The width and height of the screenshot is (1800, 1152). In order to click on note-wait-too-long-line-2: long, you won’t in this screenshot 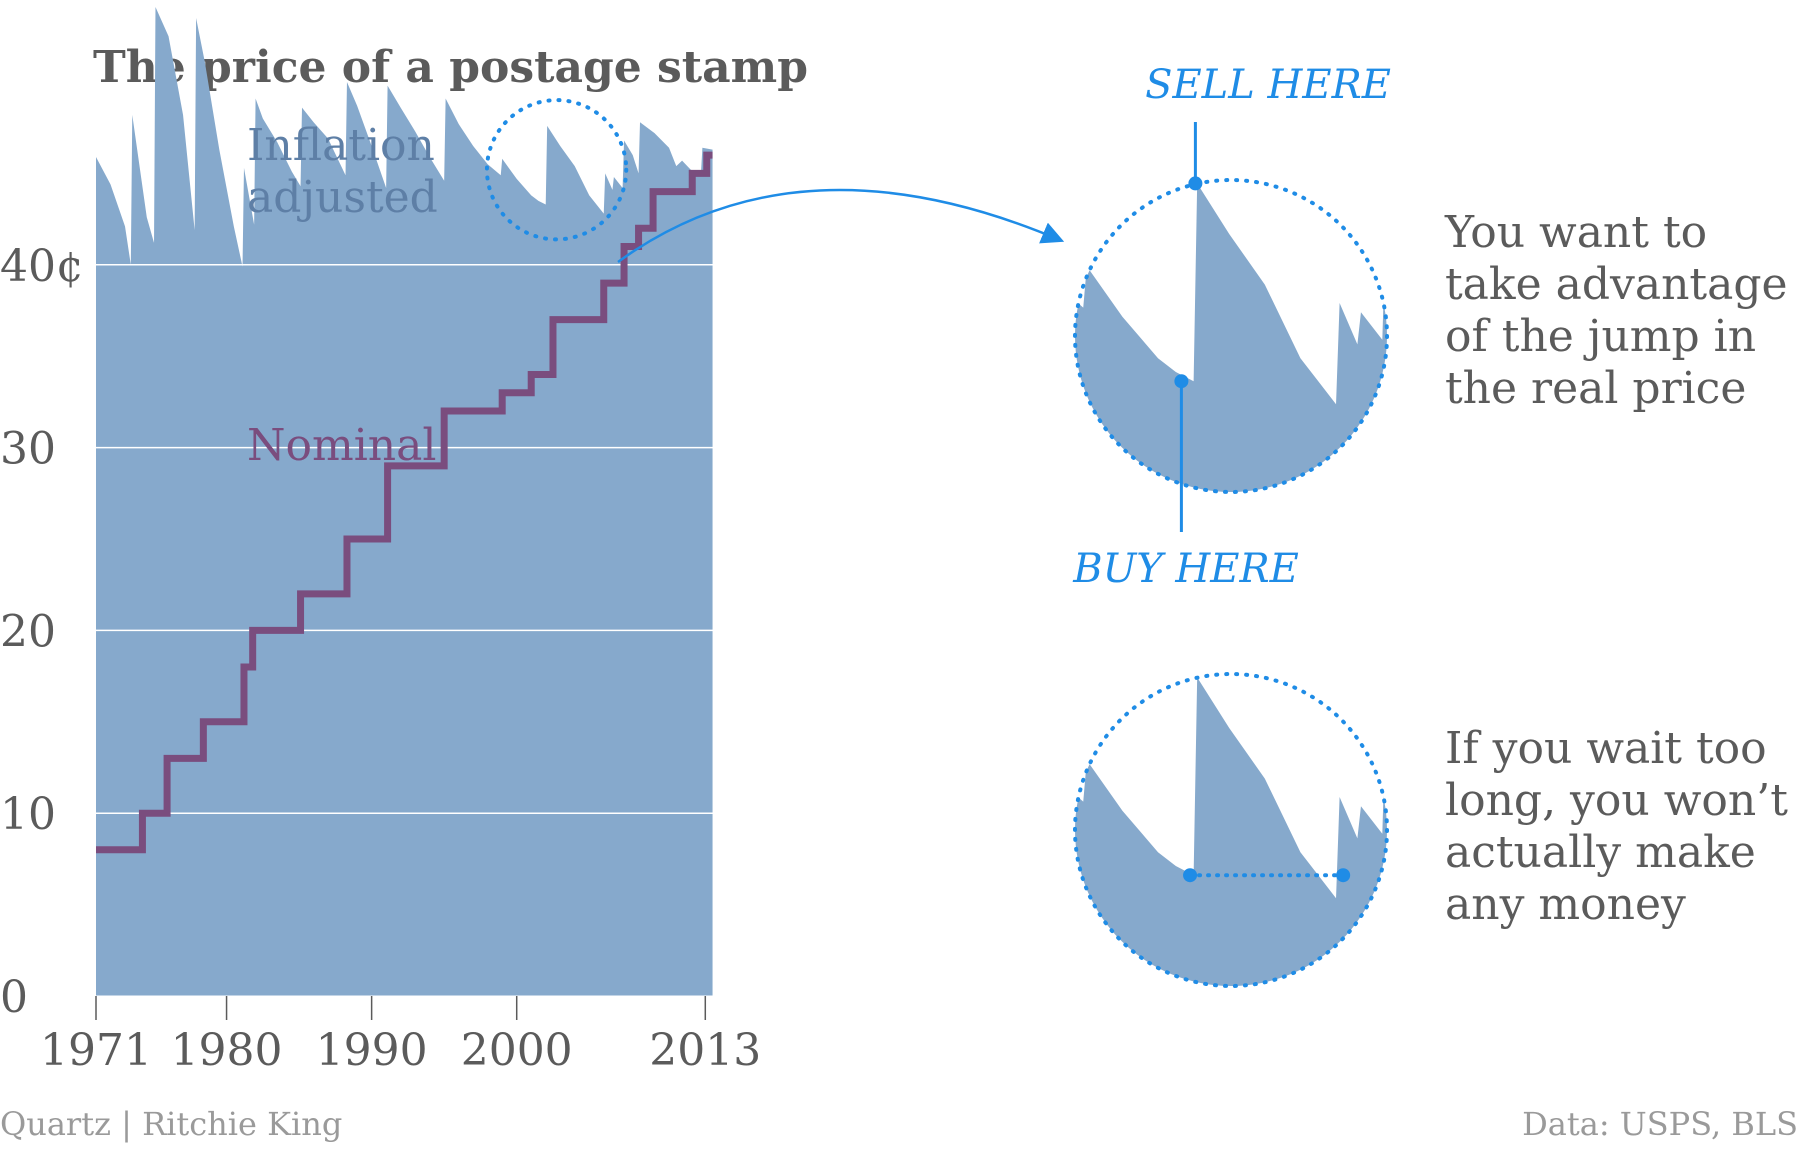, I will do `click(1616, 800)`.